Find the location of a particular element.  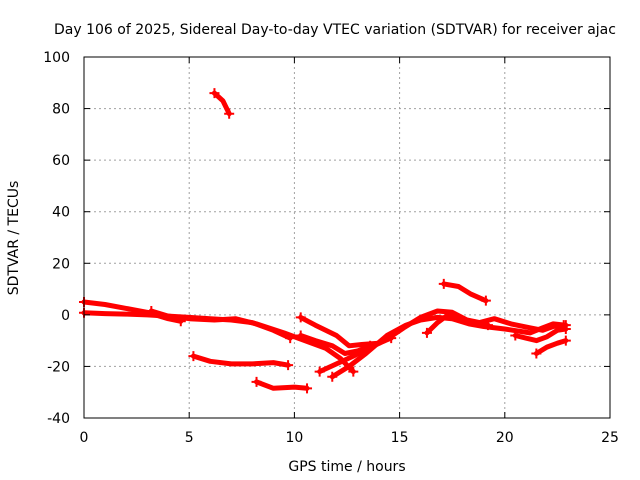

x-tick-label: 25 is located at coordinates (610, 438).